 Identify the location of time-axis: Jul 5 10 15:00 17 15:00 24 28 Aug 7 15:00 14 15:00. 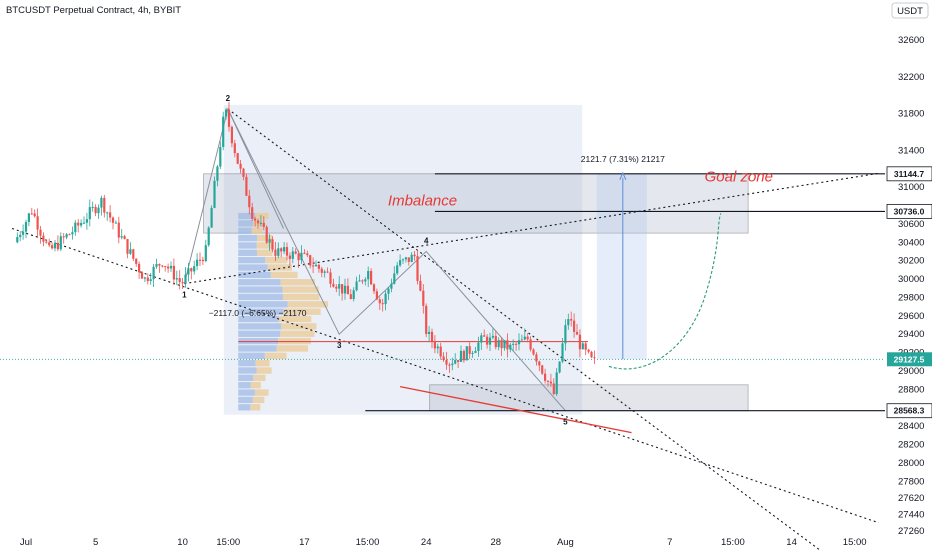
(443, 542).